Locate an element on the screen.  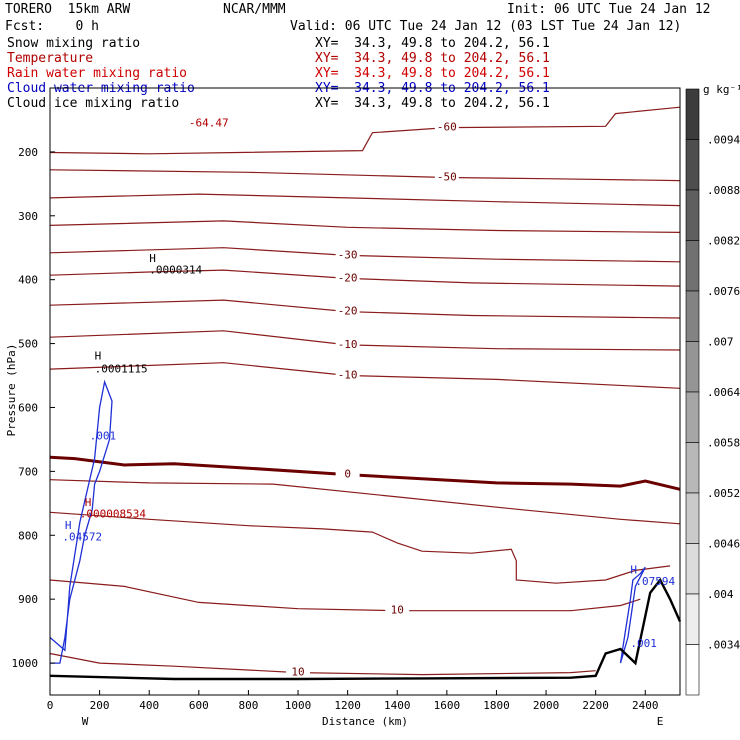
y-tick-label: 500 is located at coordinates (28, 344).